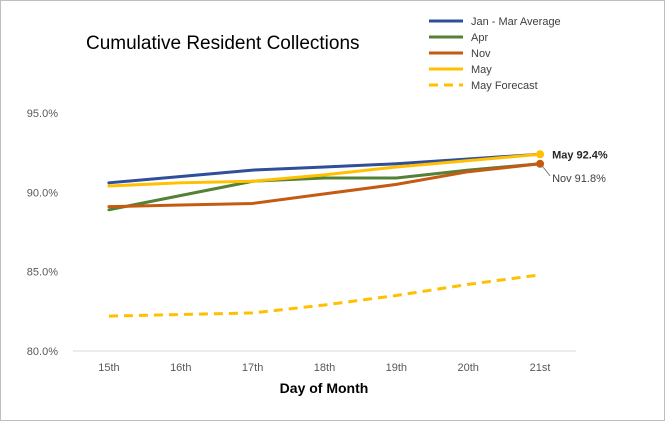 The height and width of the screenshot is (421, 665). I want to click on x-tick-label: 21st, so click(540, 368).